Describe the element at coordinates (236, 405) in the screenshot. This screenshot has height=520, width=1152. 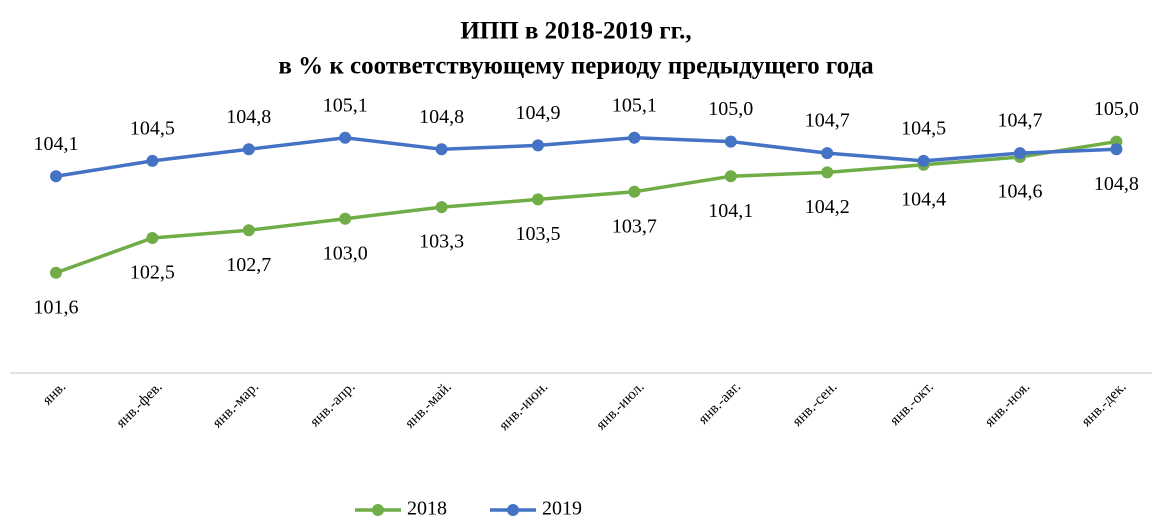
I see `x-tick-label: янв.-мар.` at that location.